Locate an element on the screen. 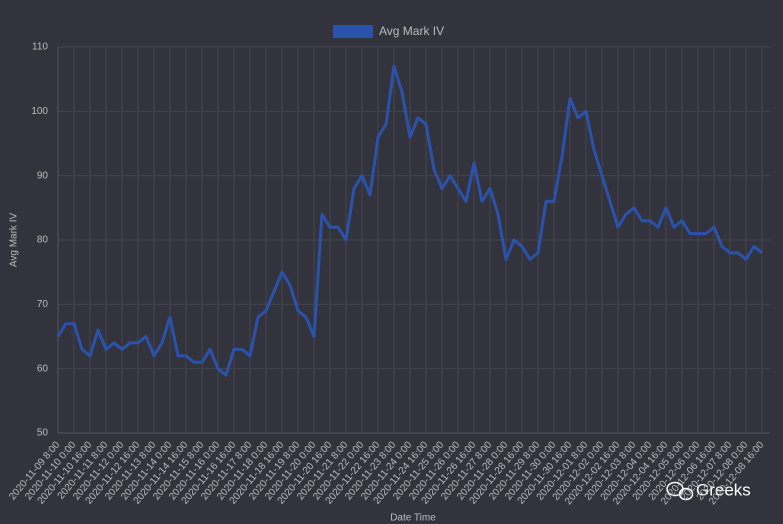 This screenshot has width=783, height=524. y-tick-label: 90 is located at coordinates (43, 175).